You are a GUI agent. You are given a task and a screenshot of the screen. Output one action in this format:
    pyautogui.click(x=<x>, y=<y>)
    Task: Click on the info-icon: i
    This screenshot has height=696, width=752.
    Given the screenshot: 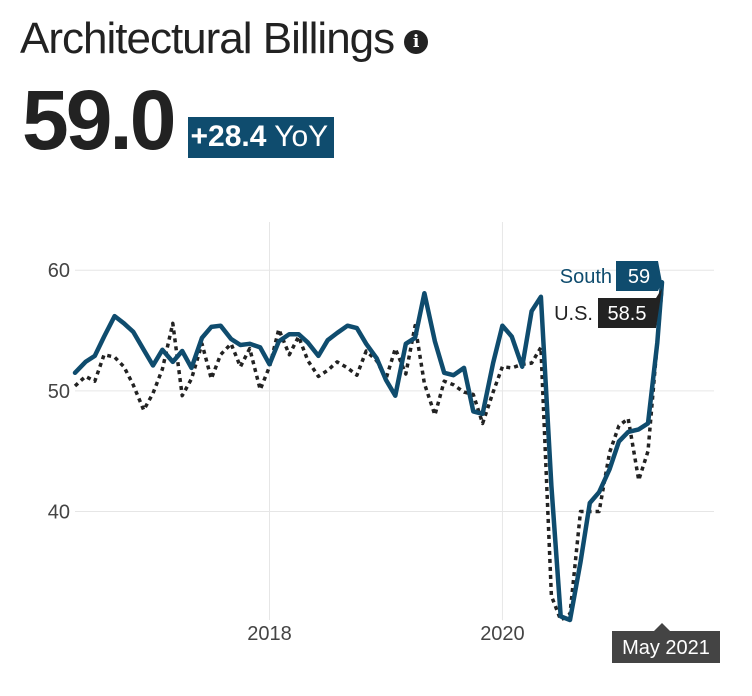 What is the action you would take?
    pyautogui.click(x=416, y=42)
    